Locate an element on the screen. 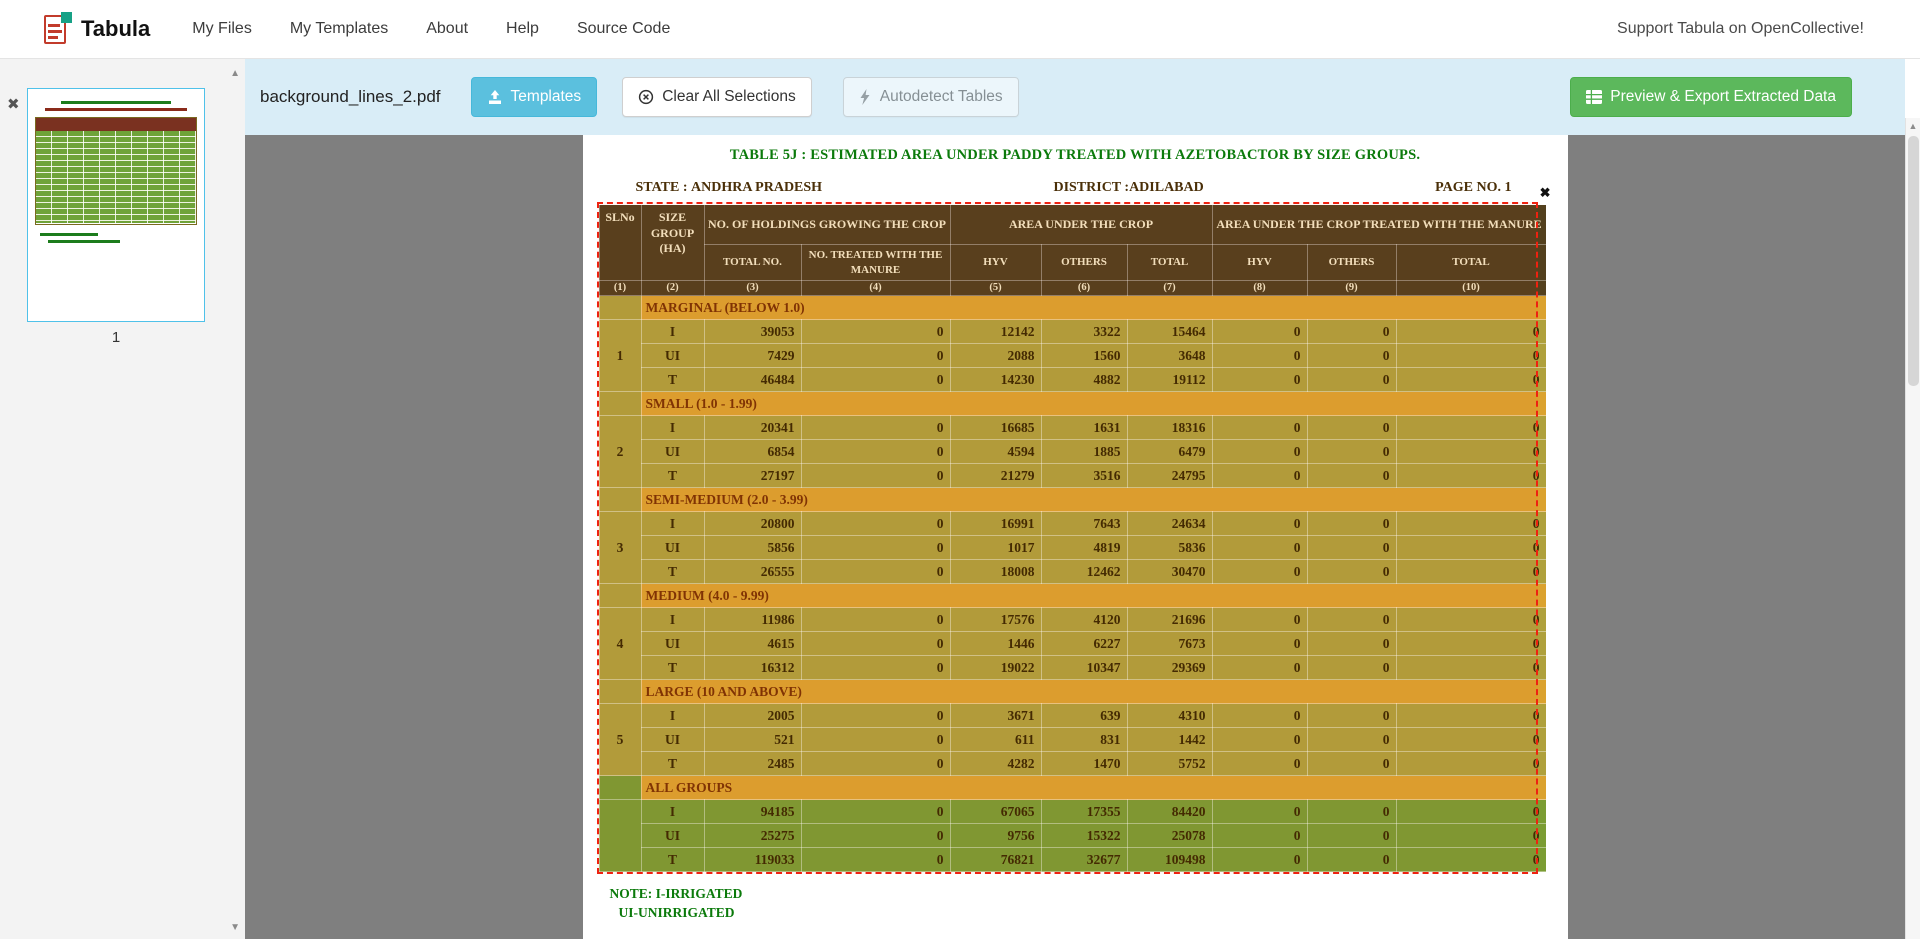 This screenshot has width=1920, height=939. sidebar-scroll-down-icon: ▼ is located at coordinates (235, 927).